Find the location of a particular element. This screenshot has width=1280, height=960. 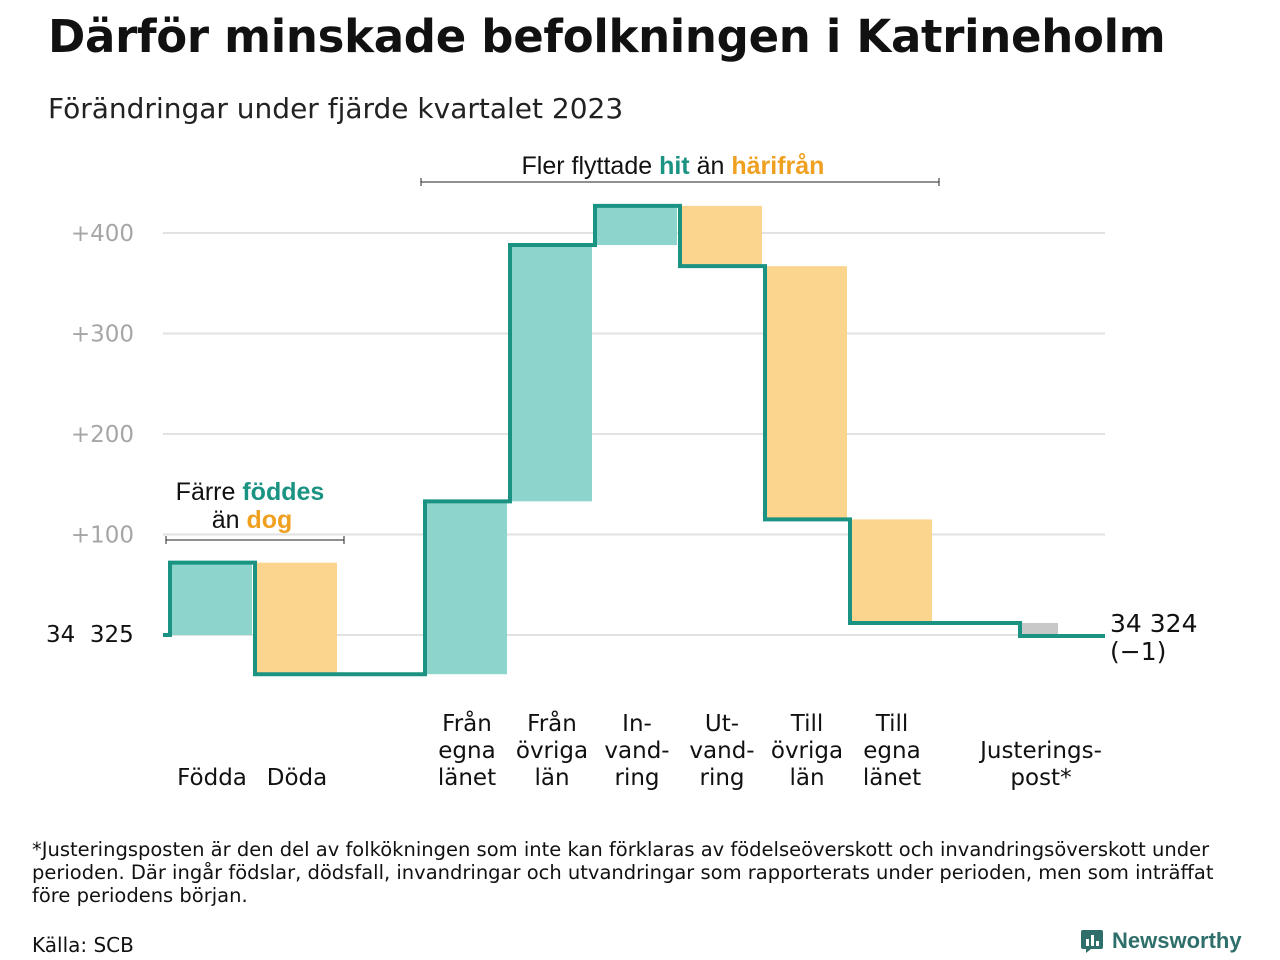

x-tick-label: Födda is located at coordinates (212, 778).